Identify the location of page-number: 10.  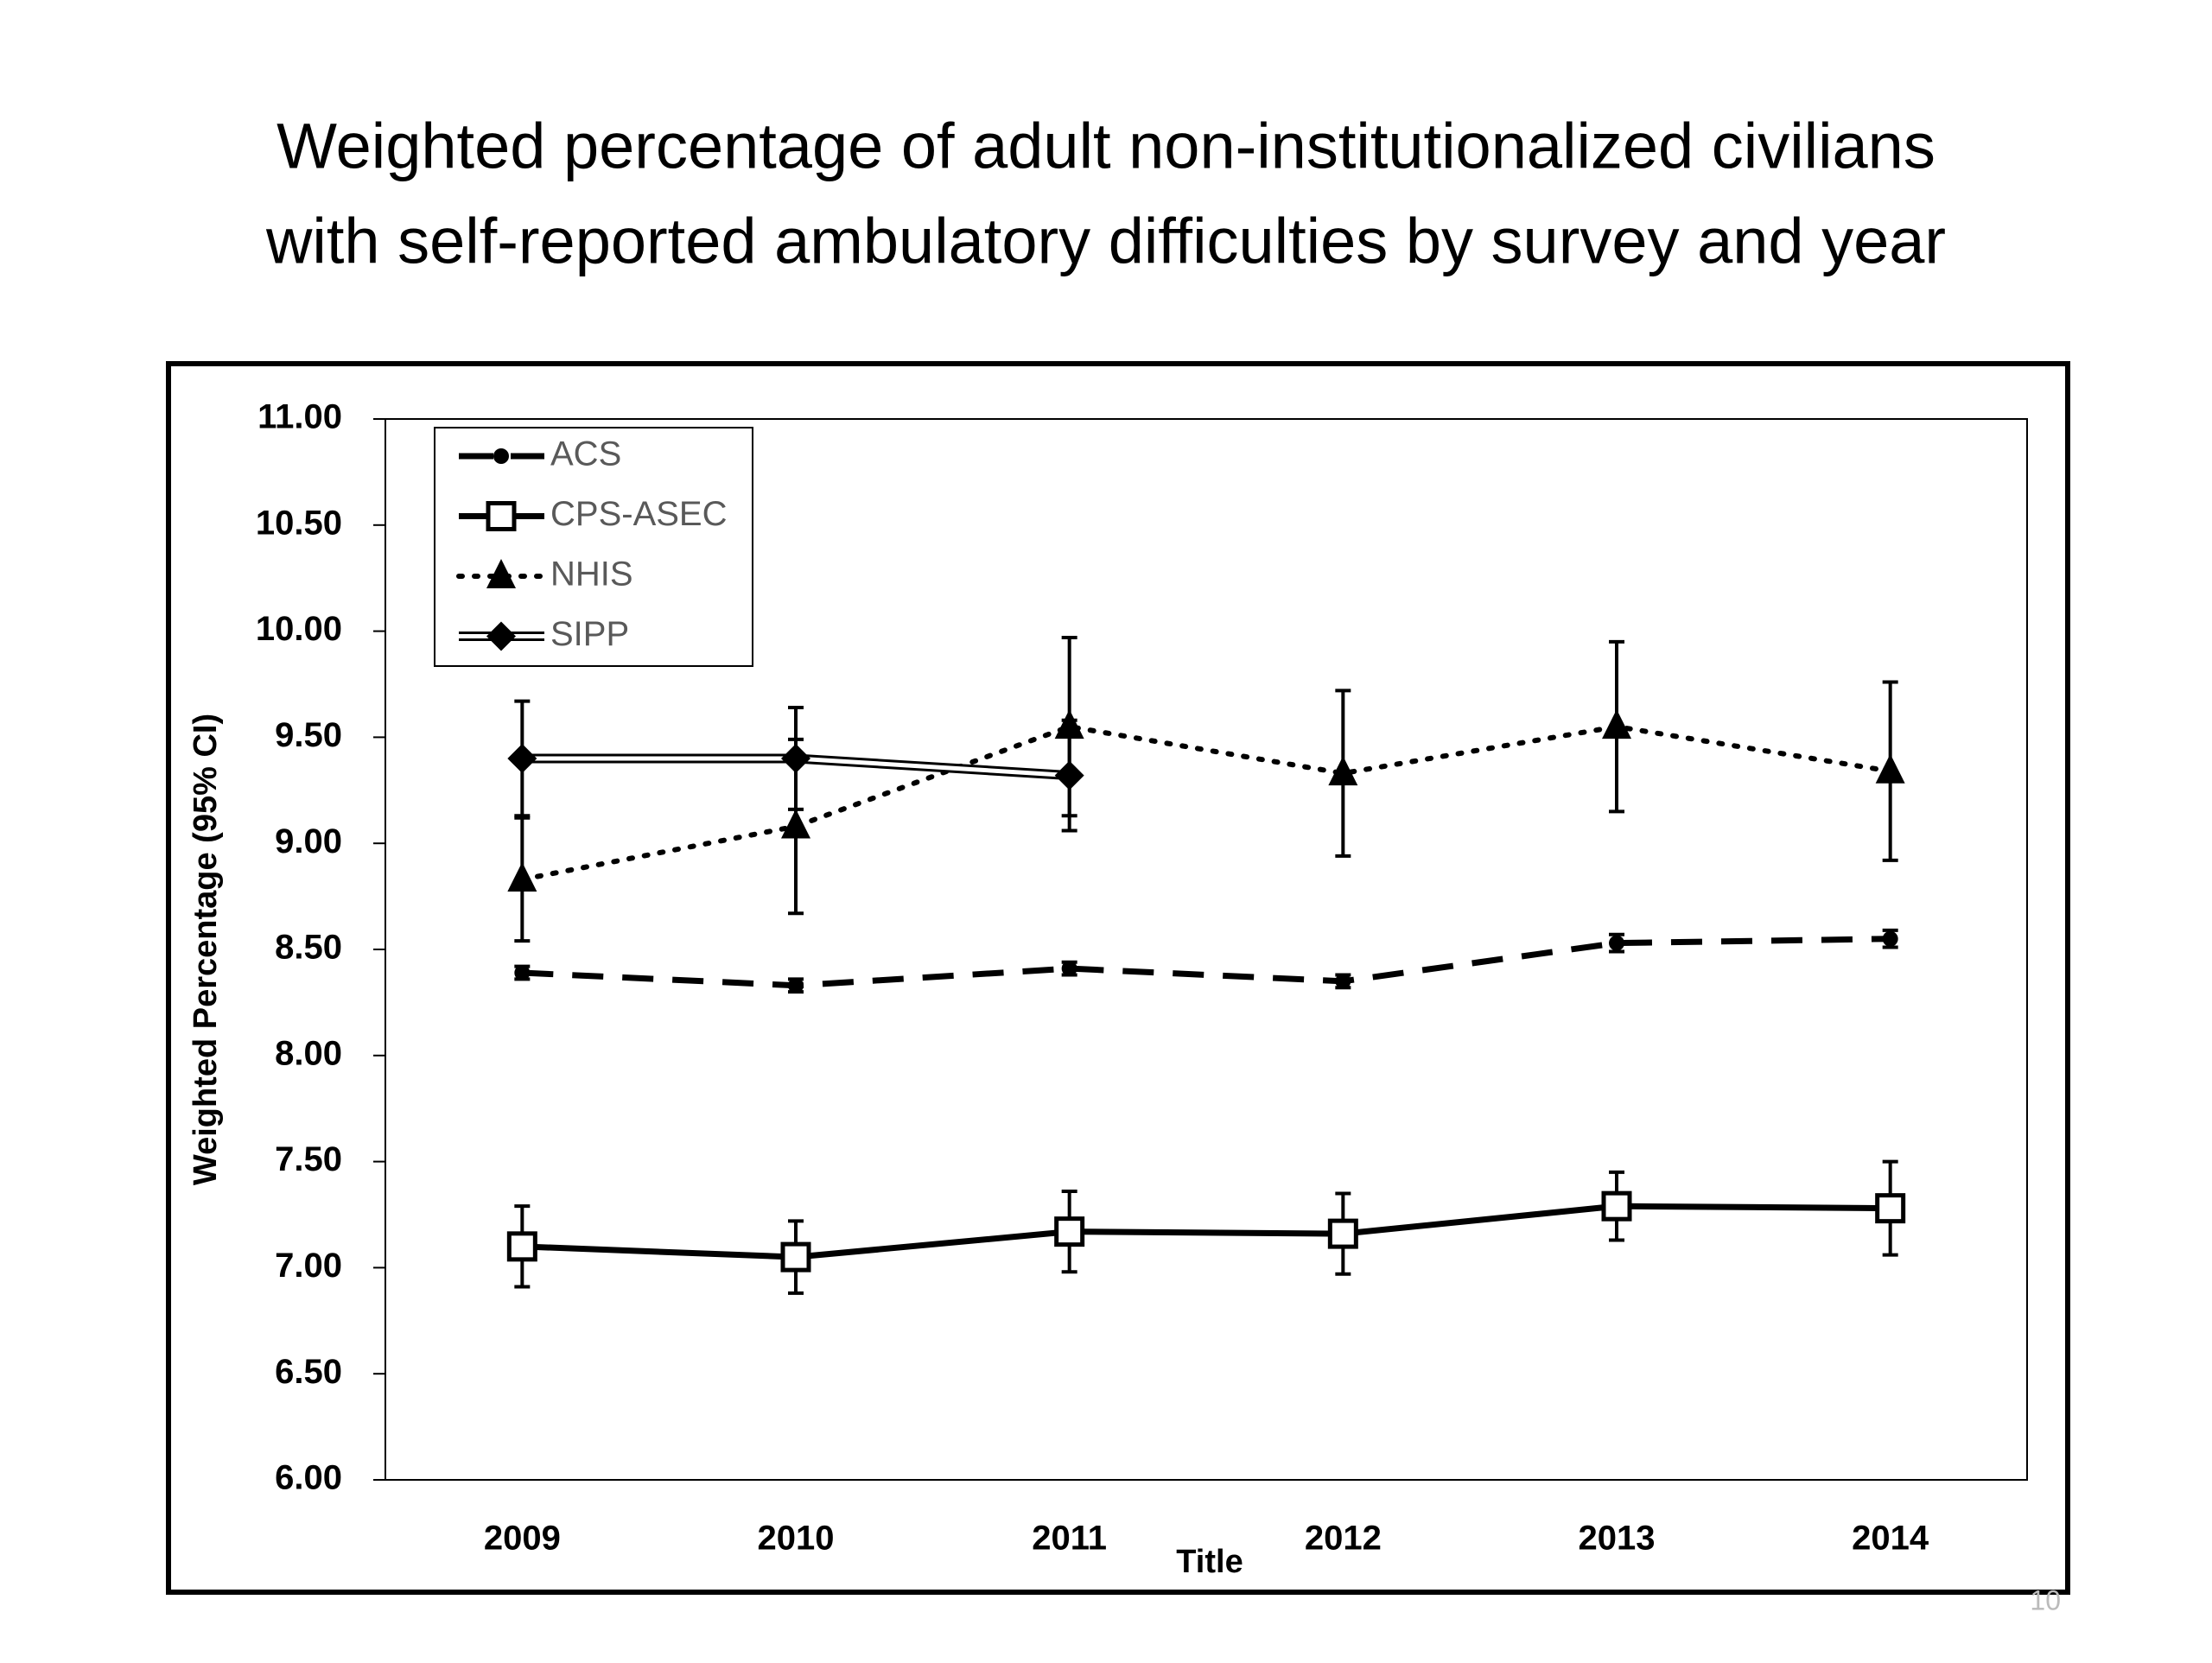
(2045, 1600).